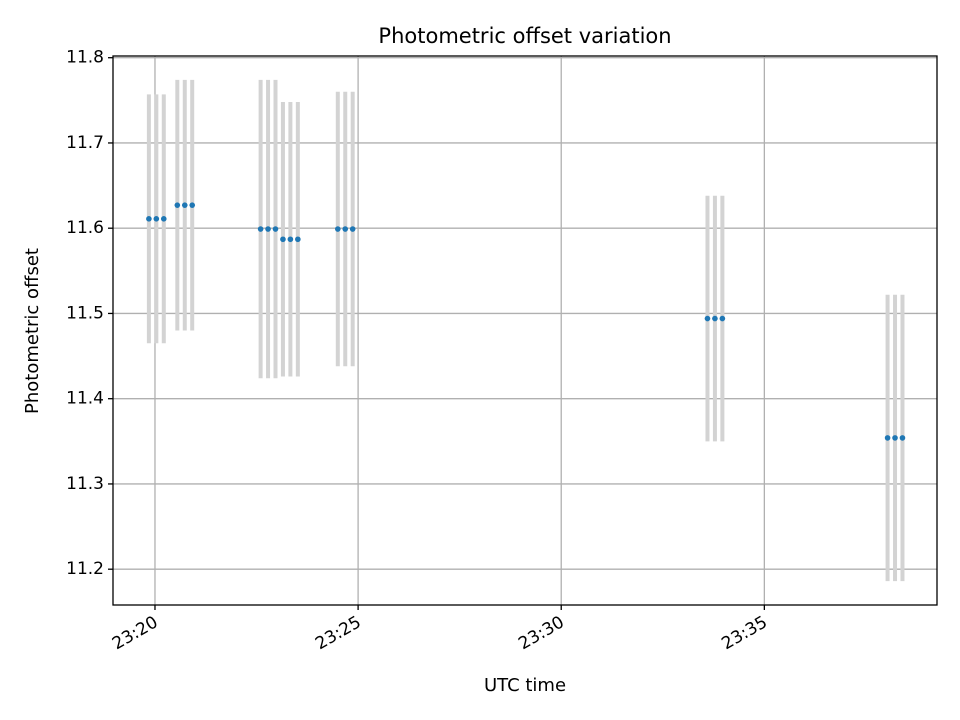 This screenshot has width=960, height=720. I want to click on x-axis-label: UTC time, so click(525, 685).